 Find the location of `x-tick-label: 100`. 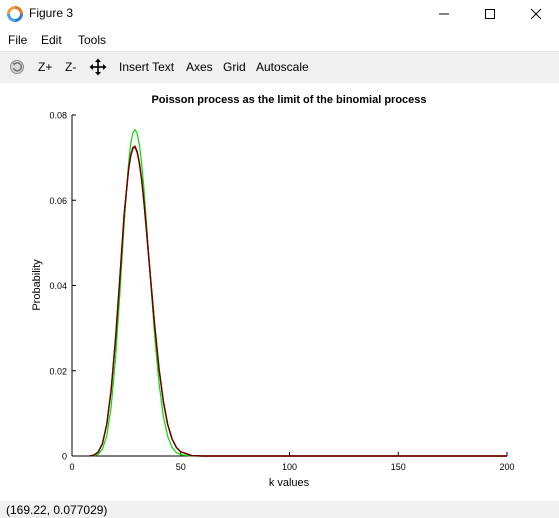

x-tick-label: 100 is located at coordinates (289, 467).